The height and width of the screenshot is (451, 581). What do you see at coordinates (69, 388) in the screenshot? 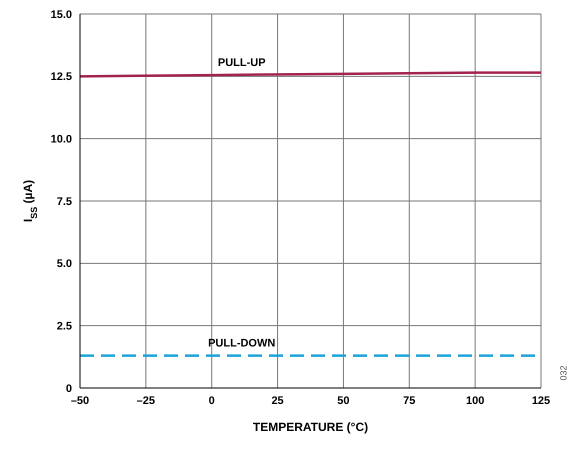
I see `y-tick-label: 0` at bounding box center [69, 388].